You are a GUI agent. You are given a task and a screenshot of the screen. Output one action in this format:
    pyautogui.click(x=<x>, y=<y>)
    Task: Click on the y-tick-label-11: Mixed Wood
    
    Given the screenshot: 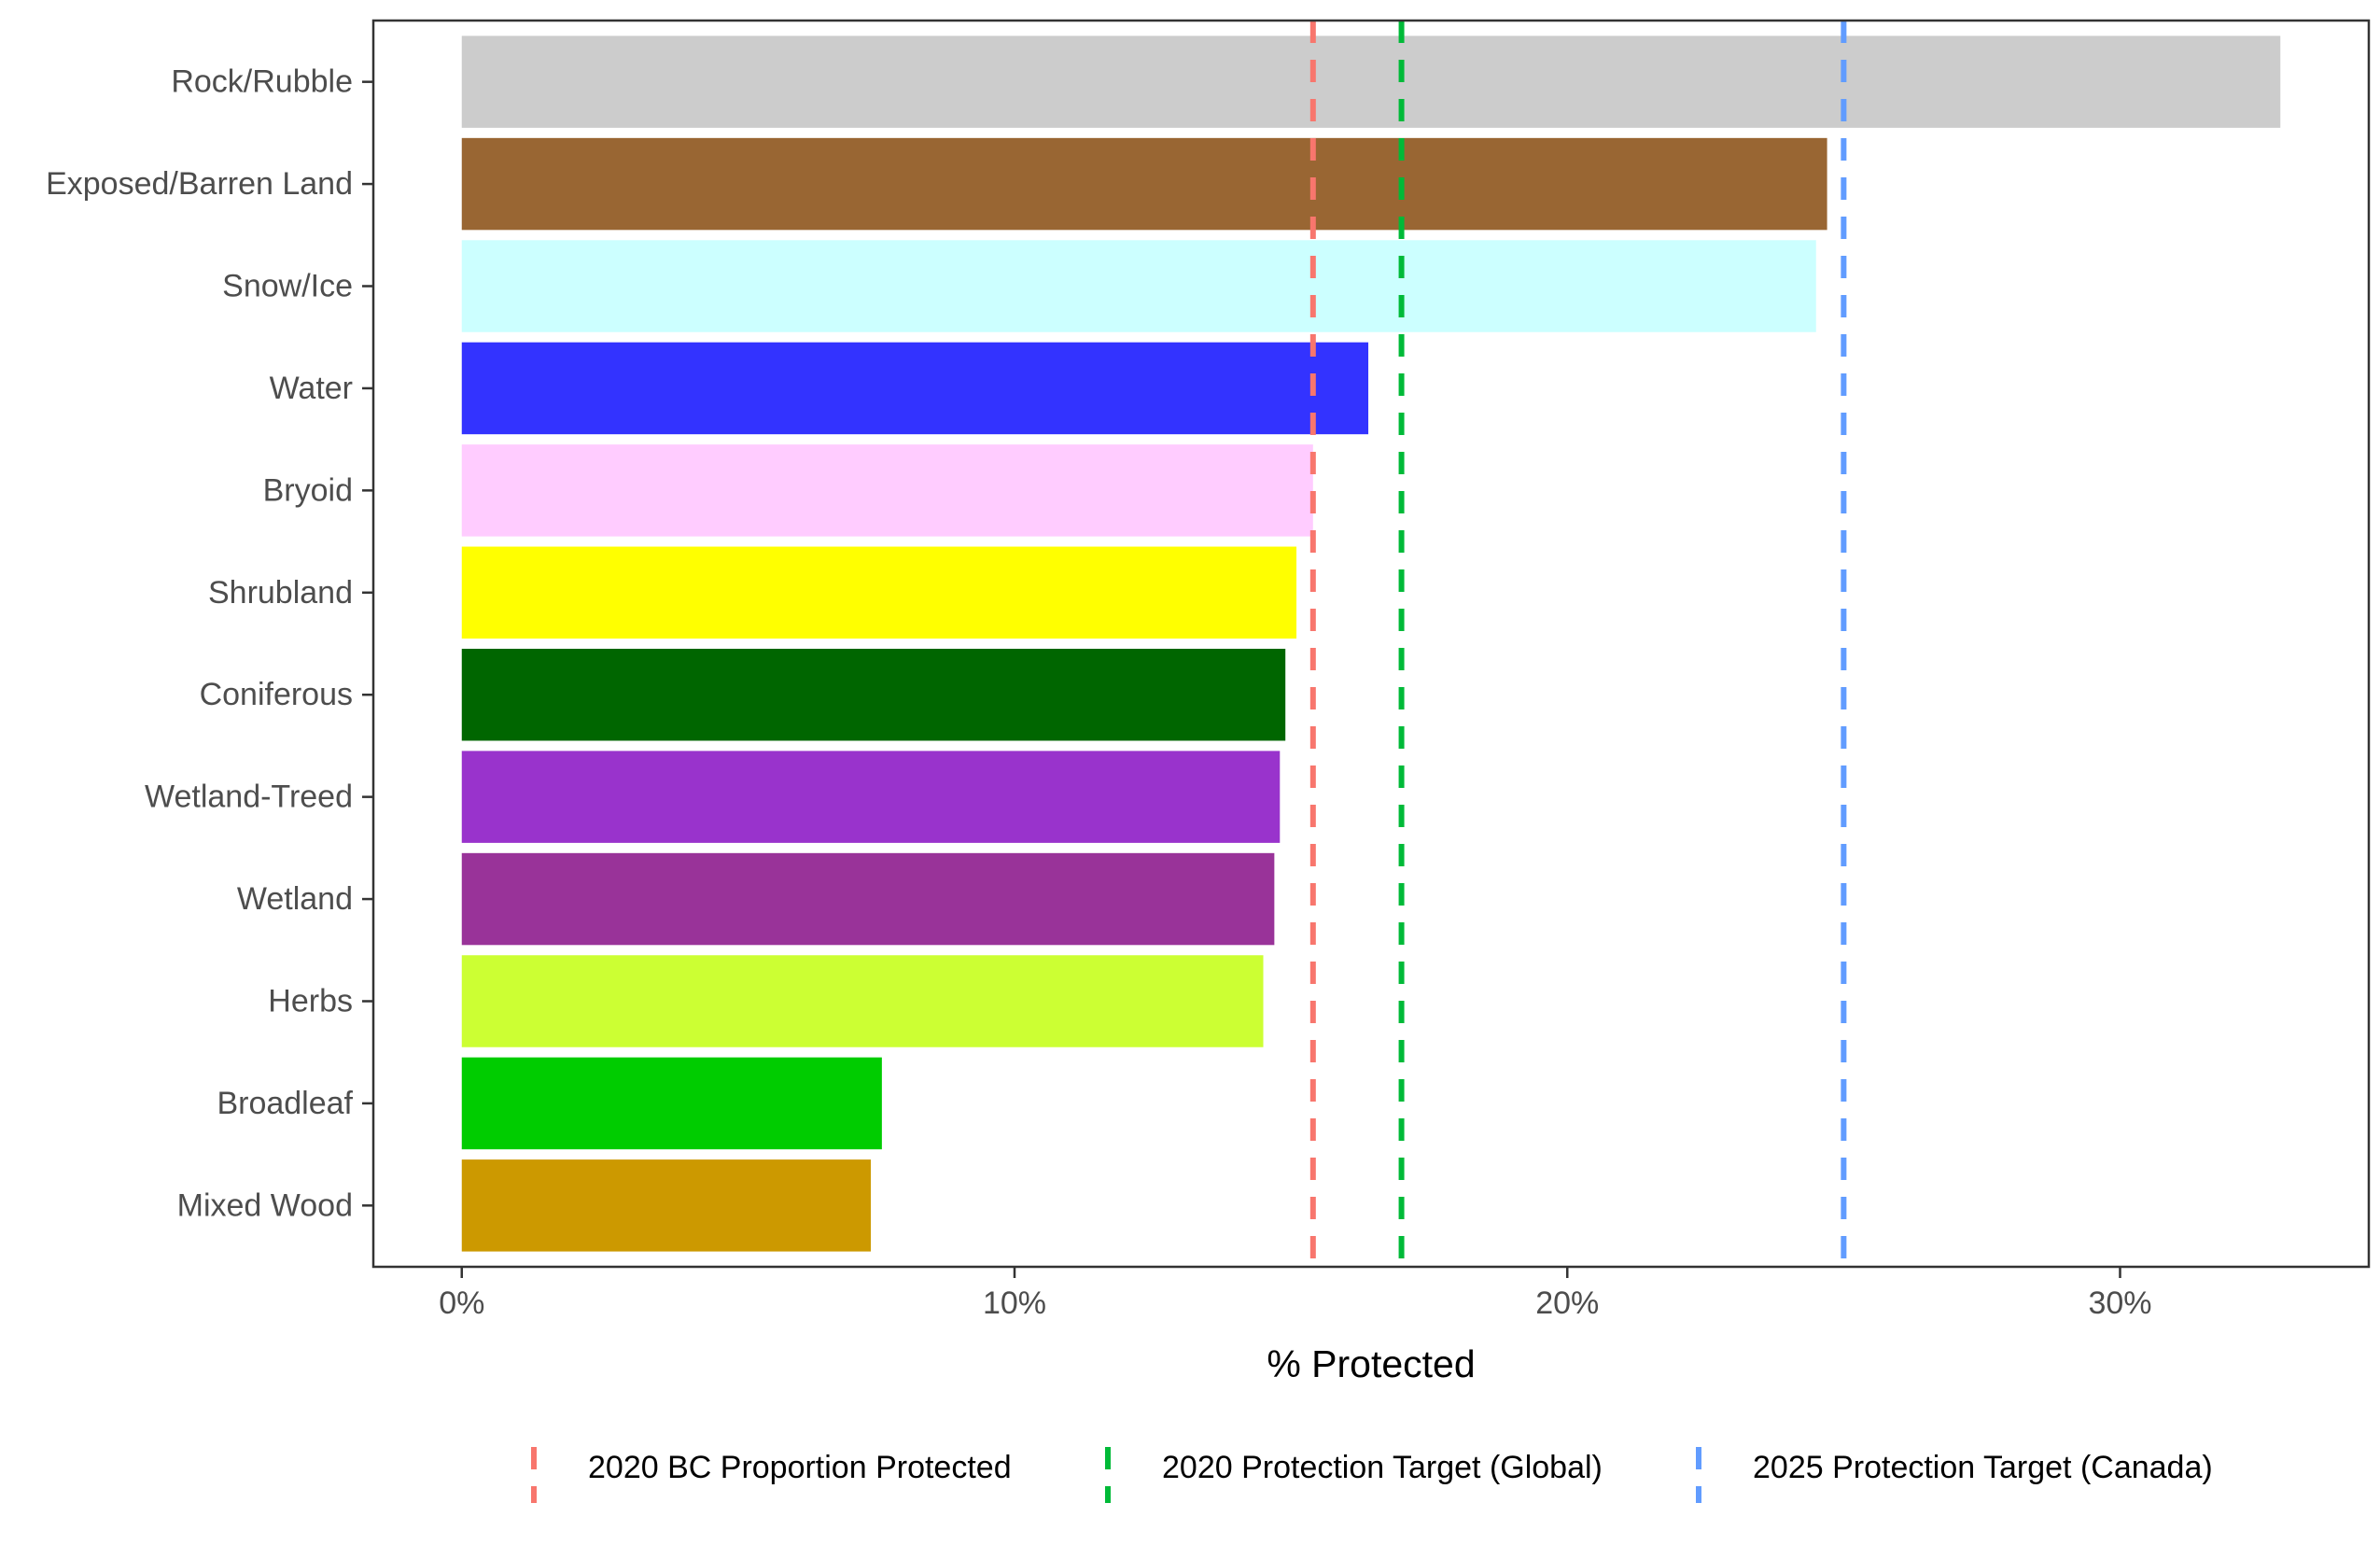 What is the action you would take?
    pyautogui.click(x=265, y=1205)
    